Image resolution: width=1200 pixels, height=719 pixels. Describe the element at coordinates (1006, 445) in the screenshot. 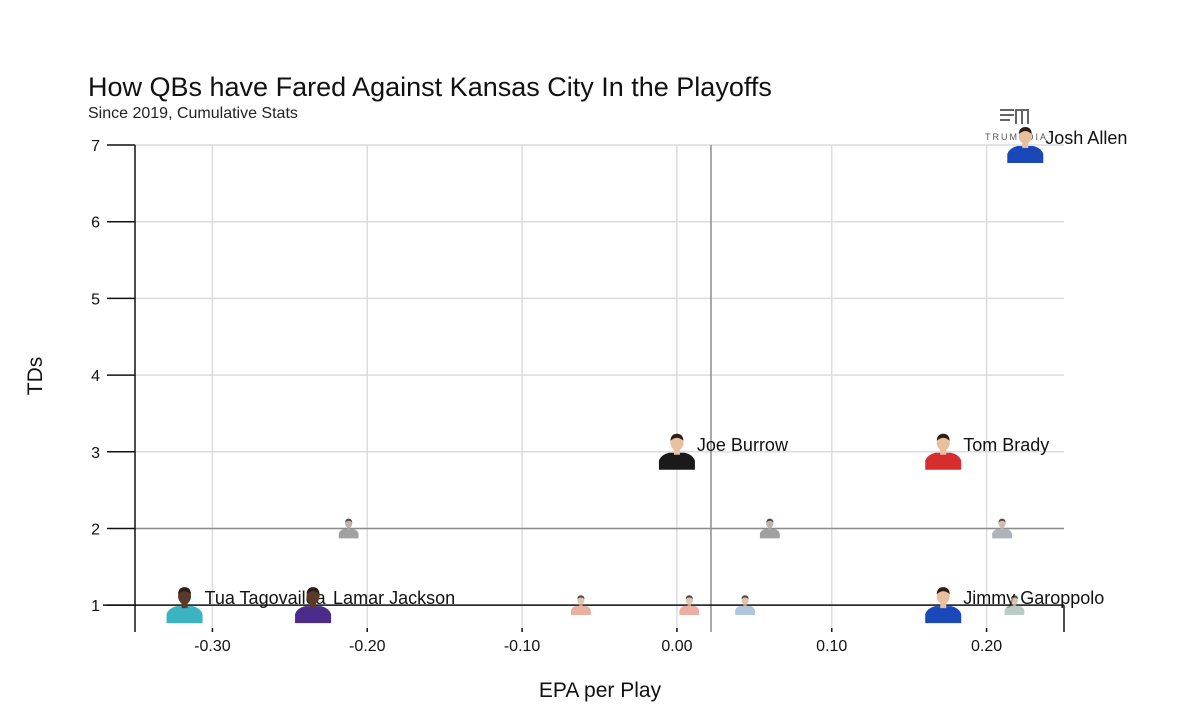

I see `point-label: Tom Brady` at that location.